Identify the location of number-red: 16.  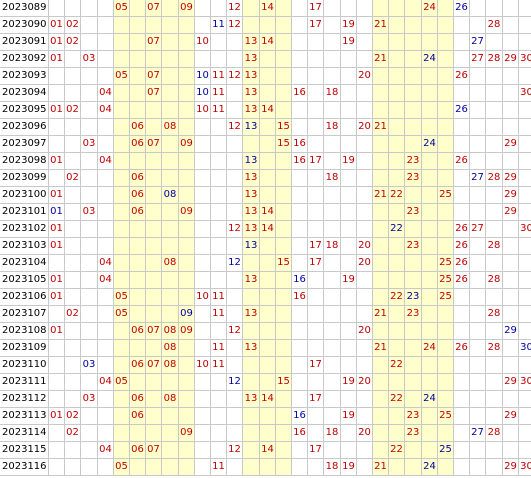
(300, 433).